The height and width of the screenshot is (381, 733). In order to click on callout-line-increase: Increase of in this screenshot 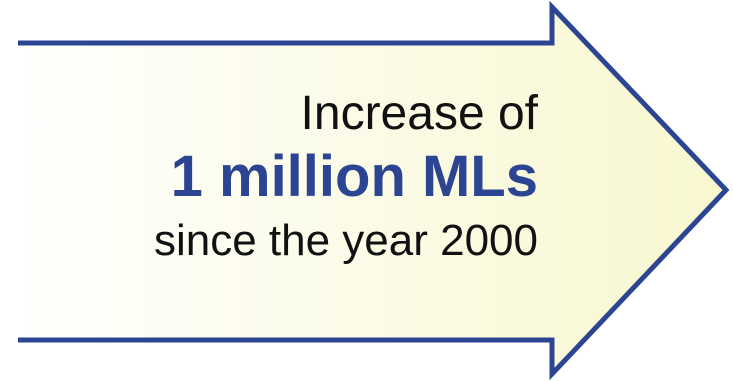, I will do `click(419, 113)`.